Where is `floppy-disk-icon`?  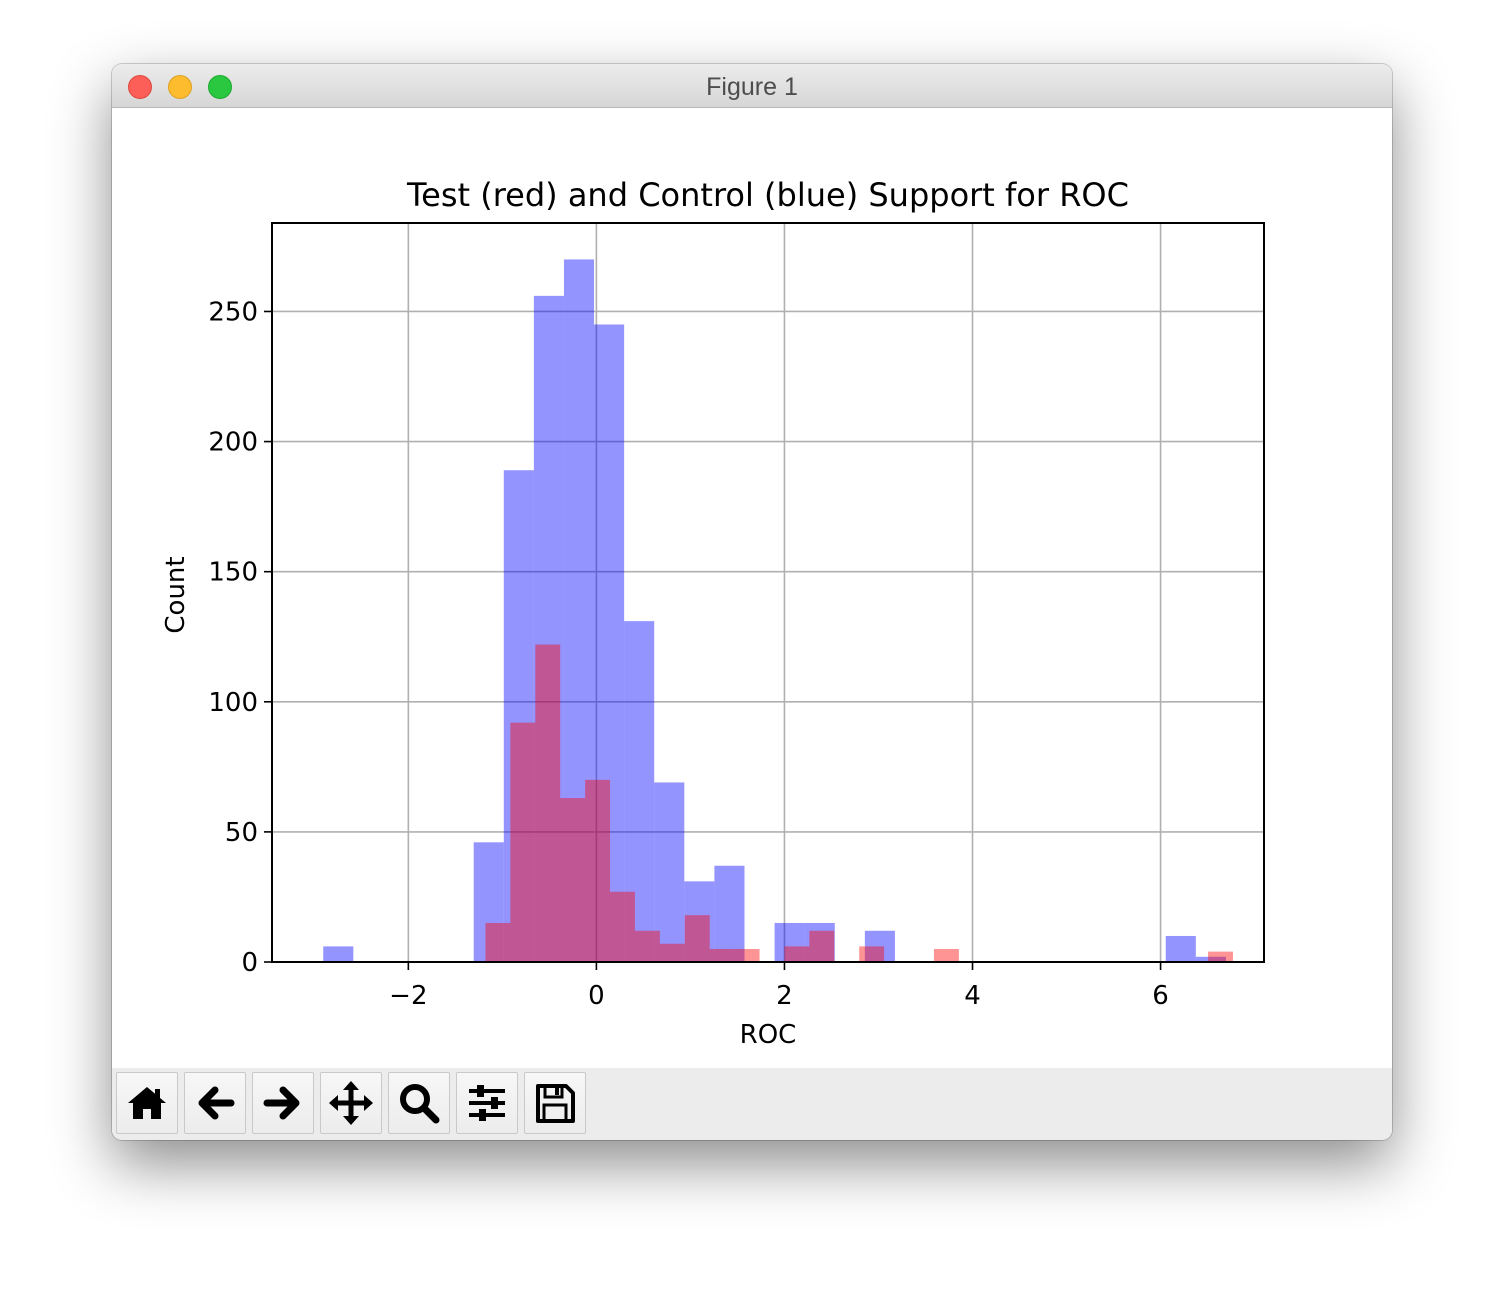
floppy-disk-icon is located at coordinates (555, 1103).